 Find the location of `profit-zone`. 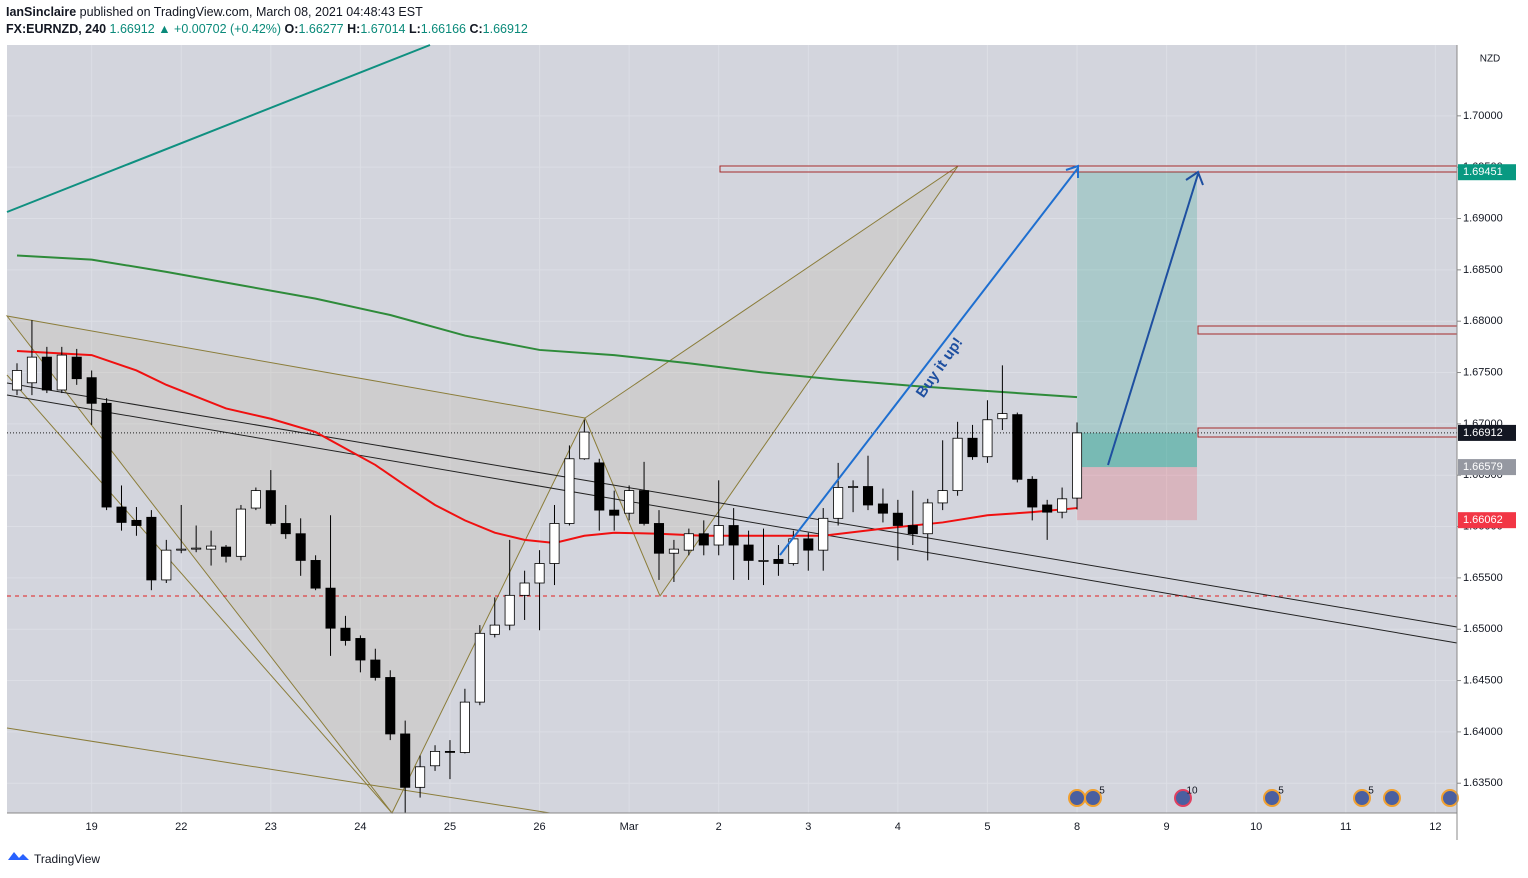

profit-zone is located at coordinates (1137, 450).